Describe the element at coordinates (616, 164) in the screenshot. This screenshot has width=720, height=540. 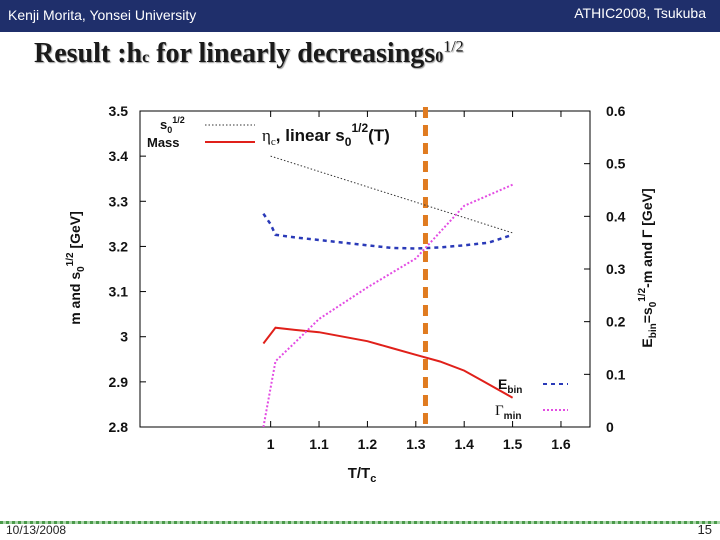
I see `y-right-tick-label: 0.5` at that location.